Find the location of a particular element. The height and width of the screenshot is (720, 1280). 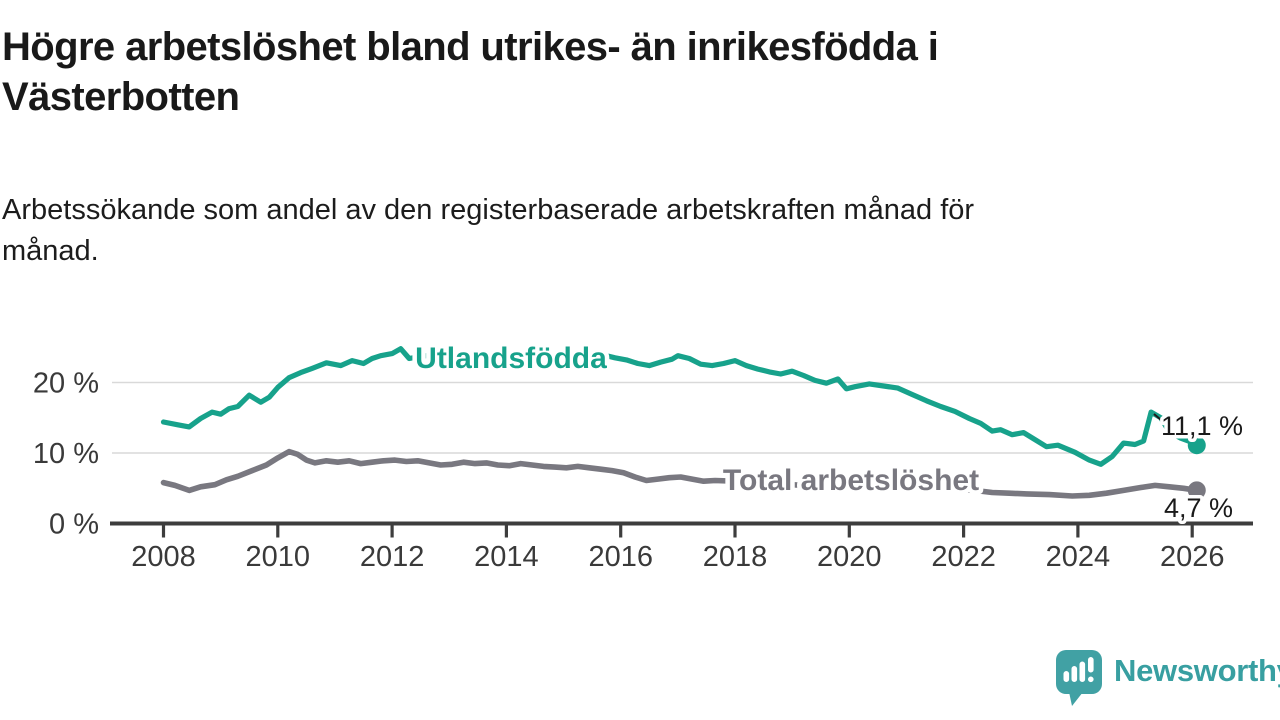

series-end-dots is located at coordinates (1196, 468).